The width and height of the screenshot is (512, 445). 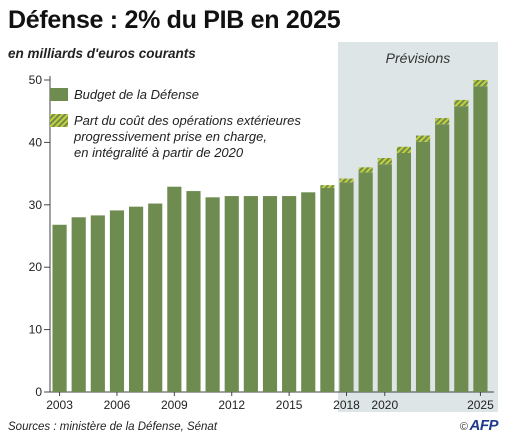 I want to click on bar-budget-2013, so click(x=250, y=294).